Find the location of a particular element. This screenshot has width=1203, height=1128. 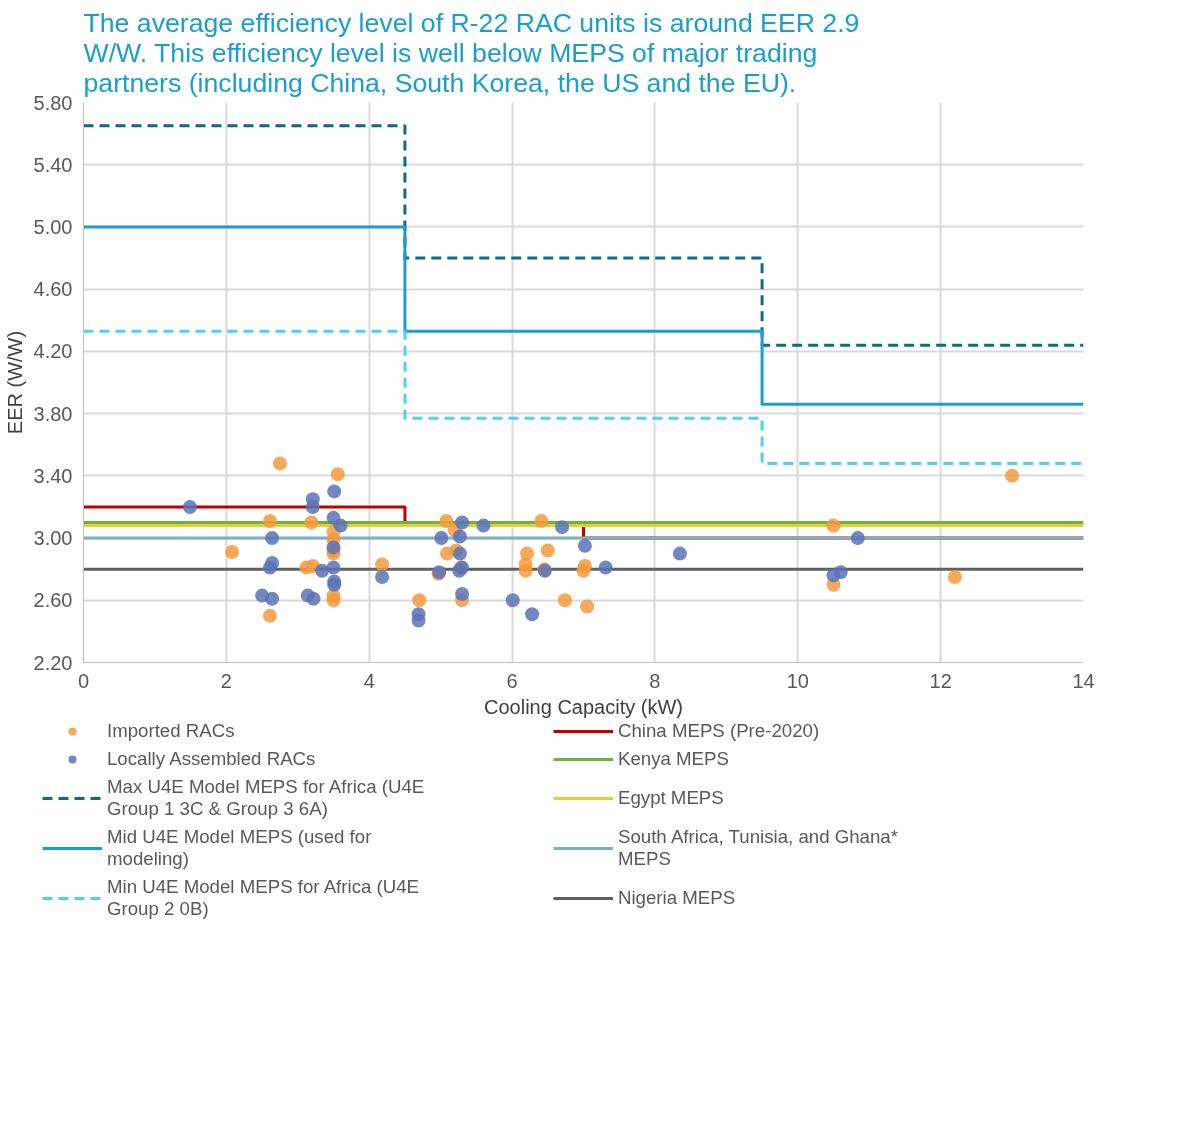

legend-label: Kenya MEPS is located at coordinates (673, 759).